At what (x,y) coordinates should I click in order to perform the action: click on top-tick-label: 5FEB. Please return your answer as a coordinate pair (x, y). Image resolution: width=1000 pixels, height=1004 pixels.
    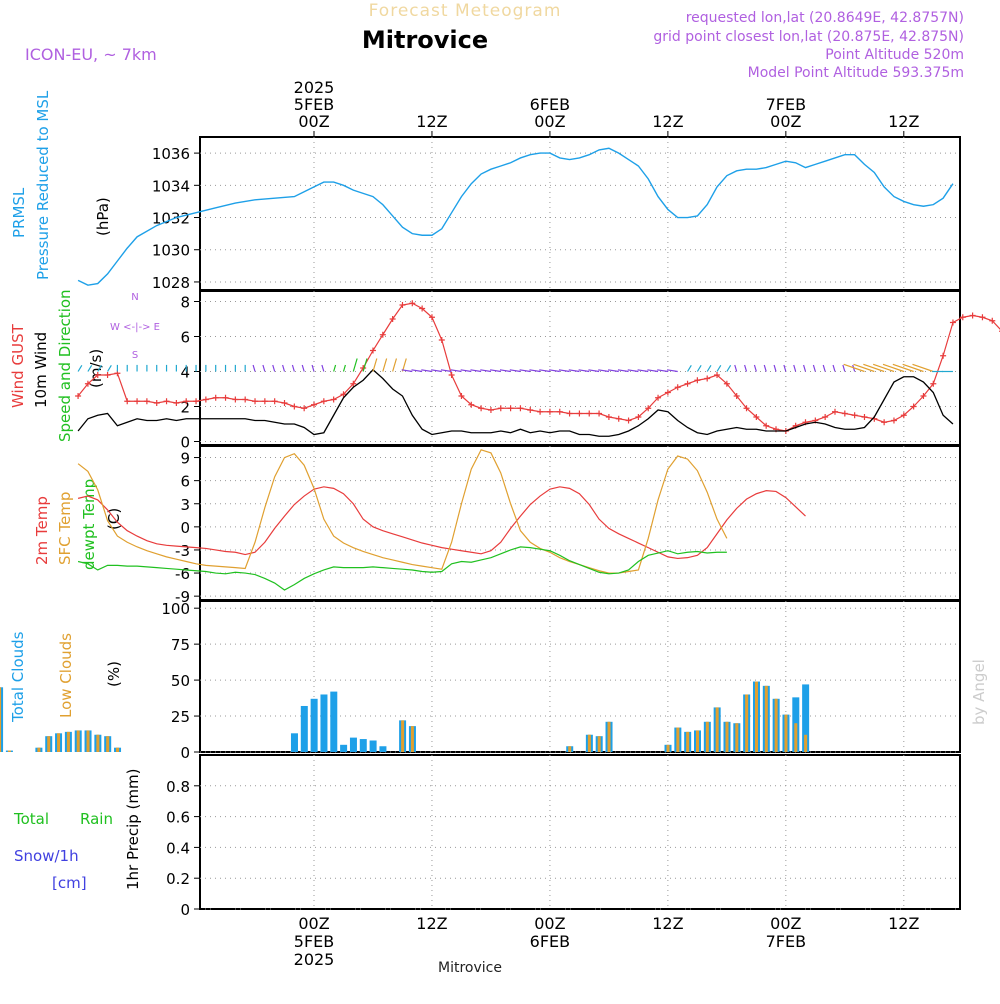
    Looking at the image, I should click on (314, 104).